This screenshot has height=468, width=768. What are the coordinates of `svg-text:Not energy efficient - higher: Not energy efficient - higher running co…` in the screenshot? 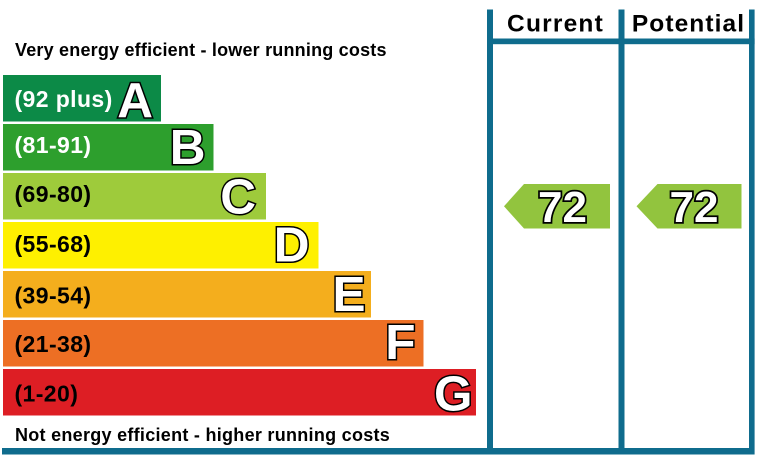 It's located at (202, 435).